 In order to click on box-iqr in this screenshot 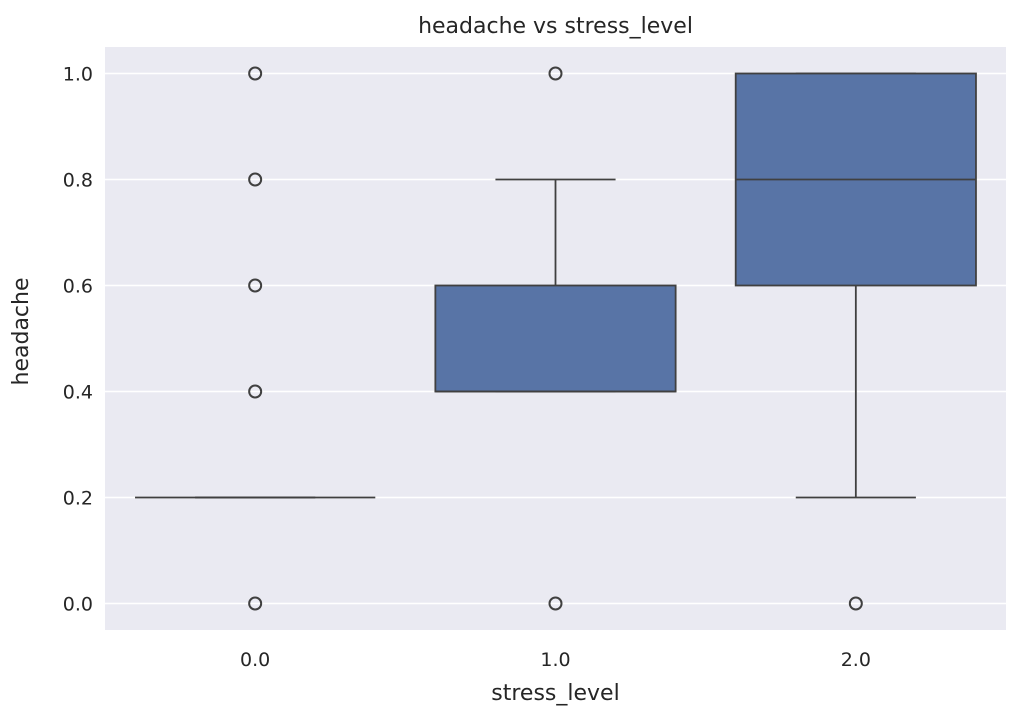, I will do `click(555, 338)`.